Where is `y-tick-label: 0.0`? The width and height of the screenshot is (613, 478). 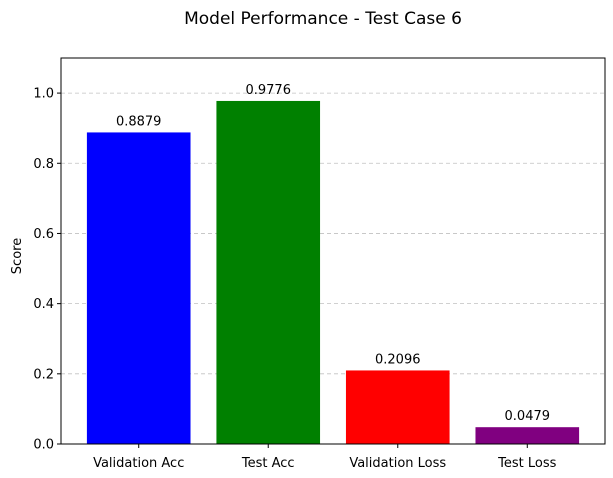
y-tick-label: 0.0 is located at coordinates (43, 445).